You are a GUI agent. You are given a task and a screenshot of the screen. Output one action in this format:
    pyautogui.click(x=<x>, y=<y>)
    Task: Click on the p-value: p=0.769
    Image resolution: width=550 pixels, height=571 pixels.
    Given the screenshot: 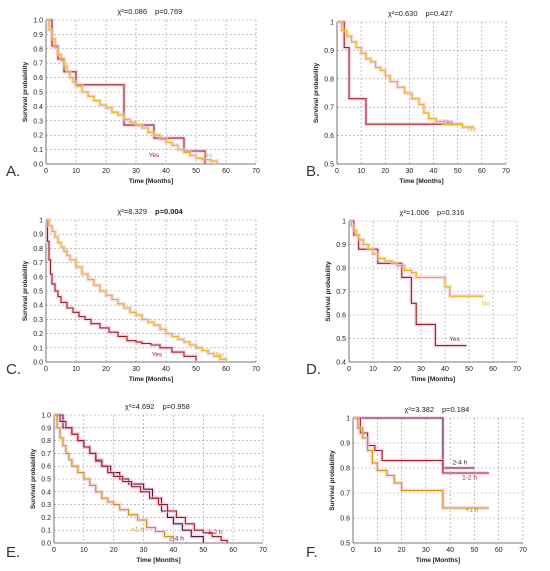 What is the action you would take?
    pyautogui.click(x=168, y=11)
    